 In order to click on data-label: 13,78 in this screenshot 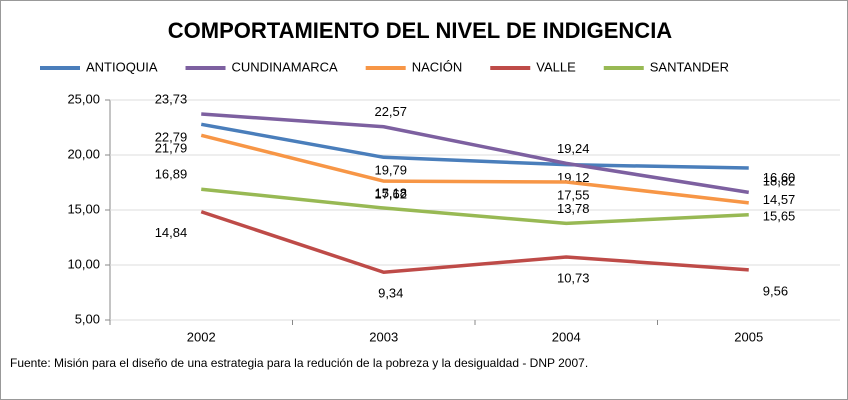, I will do `click(573, 208)`.